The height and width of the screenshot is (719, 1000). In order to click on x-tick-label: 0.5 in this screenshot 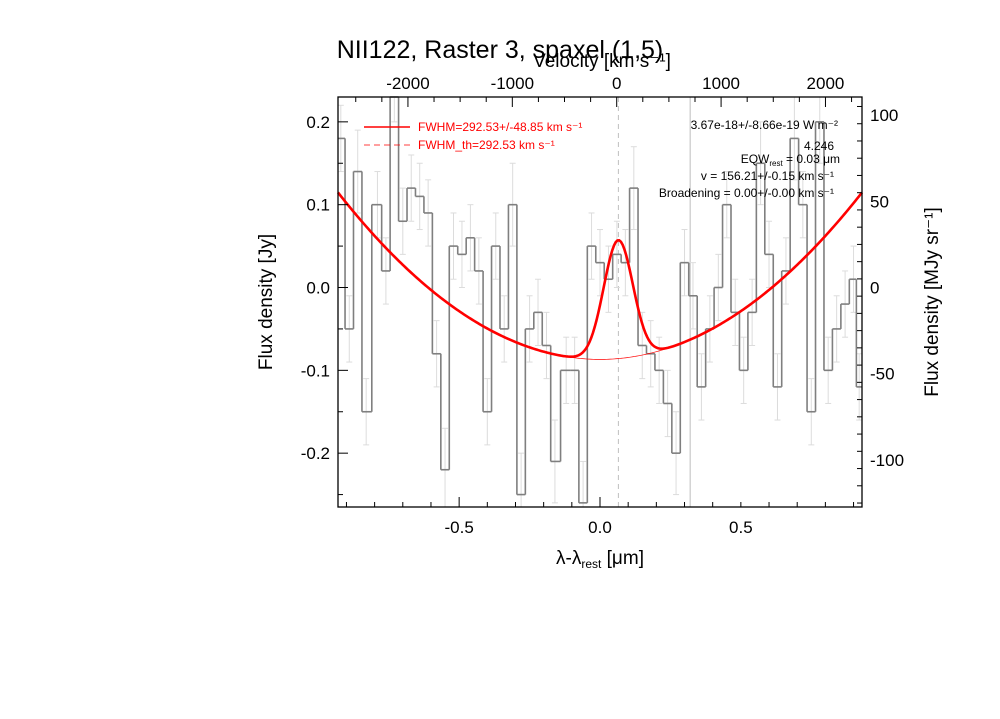, I will do `click(741, 527)`.